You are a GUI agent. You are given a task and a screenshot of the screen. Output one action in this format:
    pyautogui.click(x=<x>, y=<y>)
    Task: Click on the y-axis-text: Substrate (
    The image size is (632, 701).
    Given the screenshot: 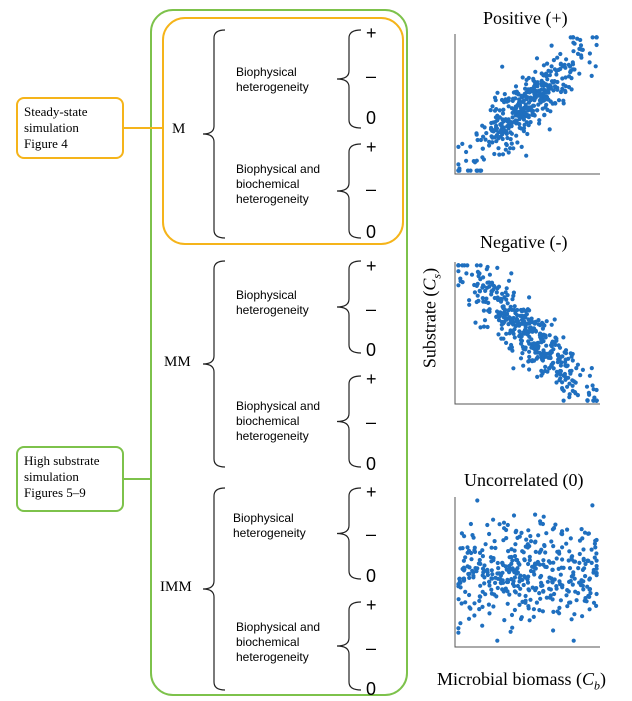 What is the action you would take?
    pyautogui.click(x=429, y=329)
    